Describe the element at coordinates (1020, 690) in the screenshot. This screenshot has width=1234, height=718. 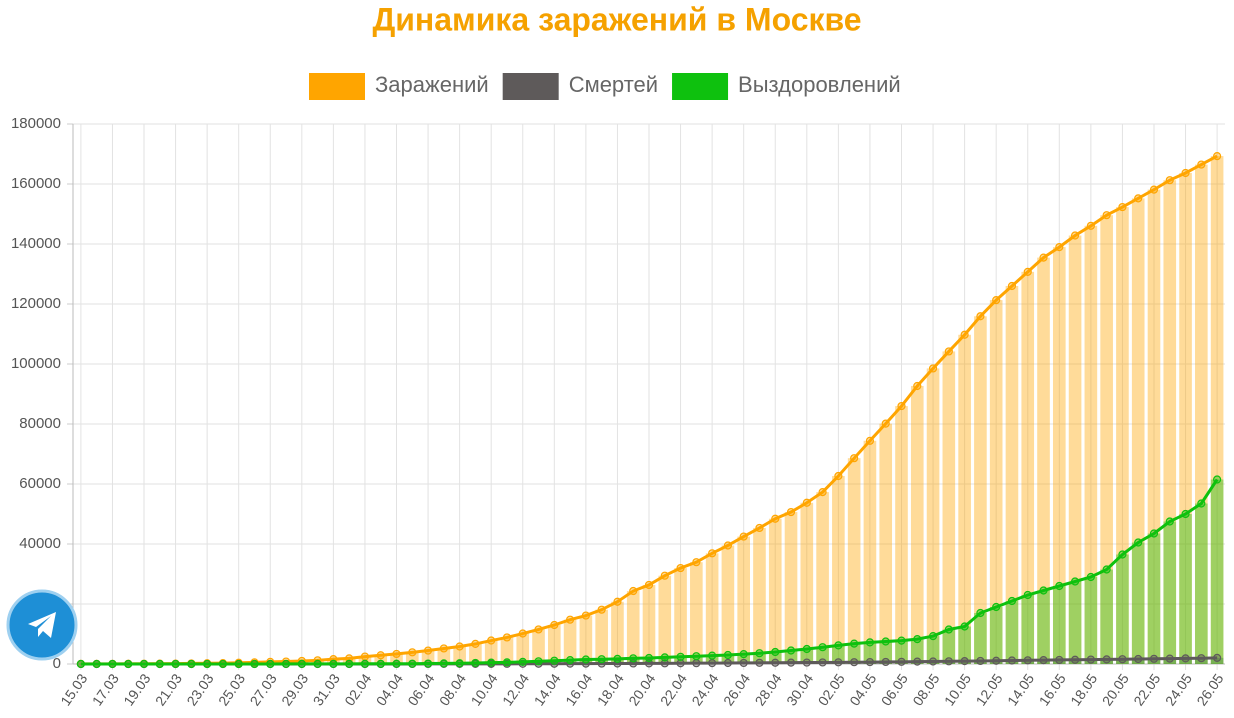
I see `x-tick-label: 14.05` at that location.